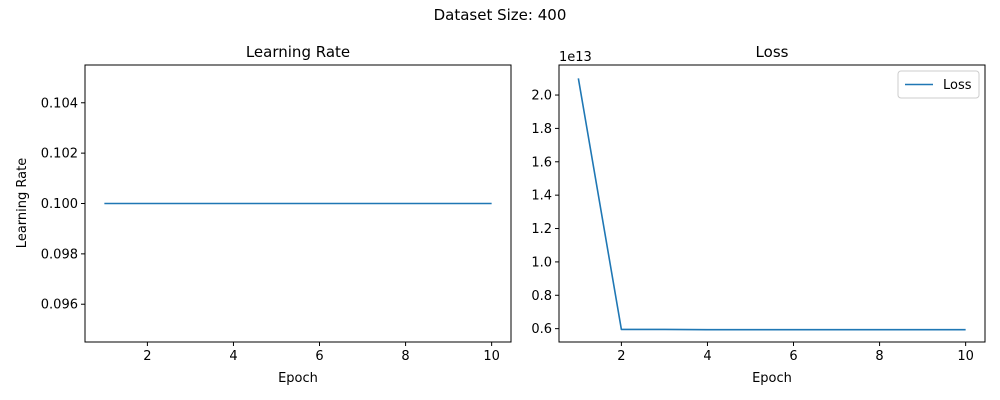 This screenshot has width=1000, height=400. Describe the element at coordinates (491, 356) in the screenshot. I see `learning-rate-xtick-label: 10` at that location.